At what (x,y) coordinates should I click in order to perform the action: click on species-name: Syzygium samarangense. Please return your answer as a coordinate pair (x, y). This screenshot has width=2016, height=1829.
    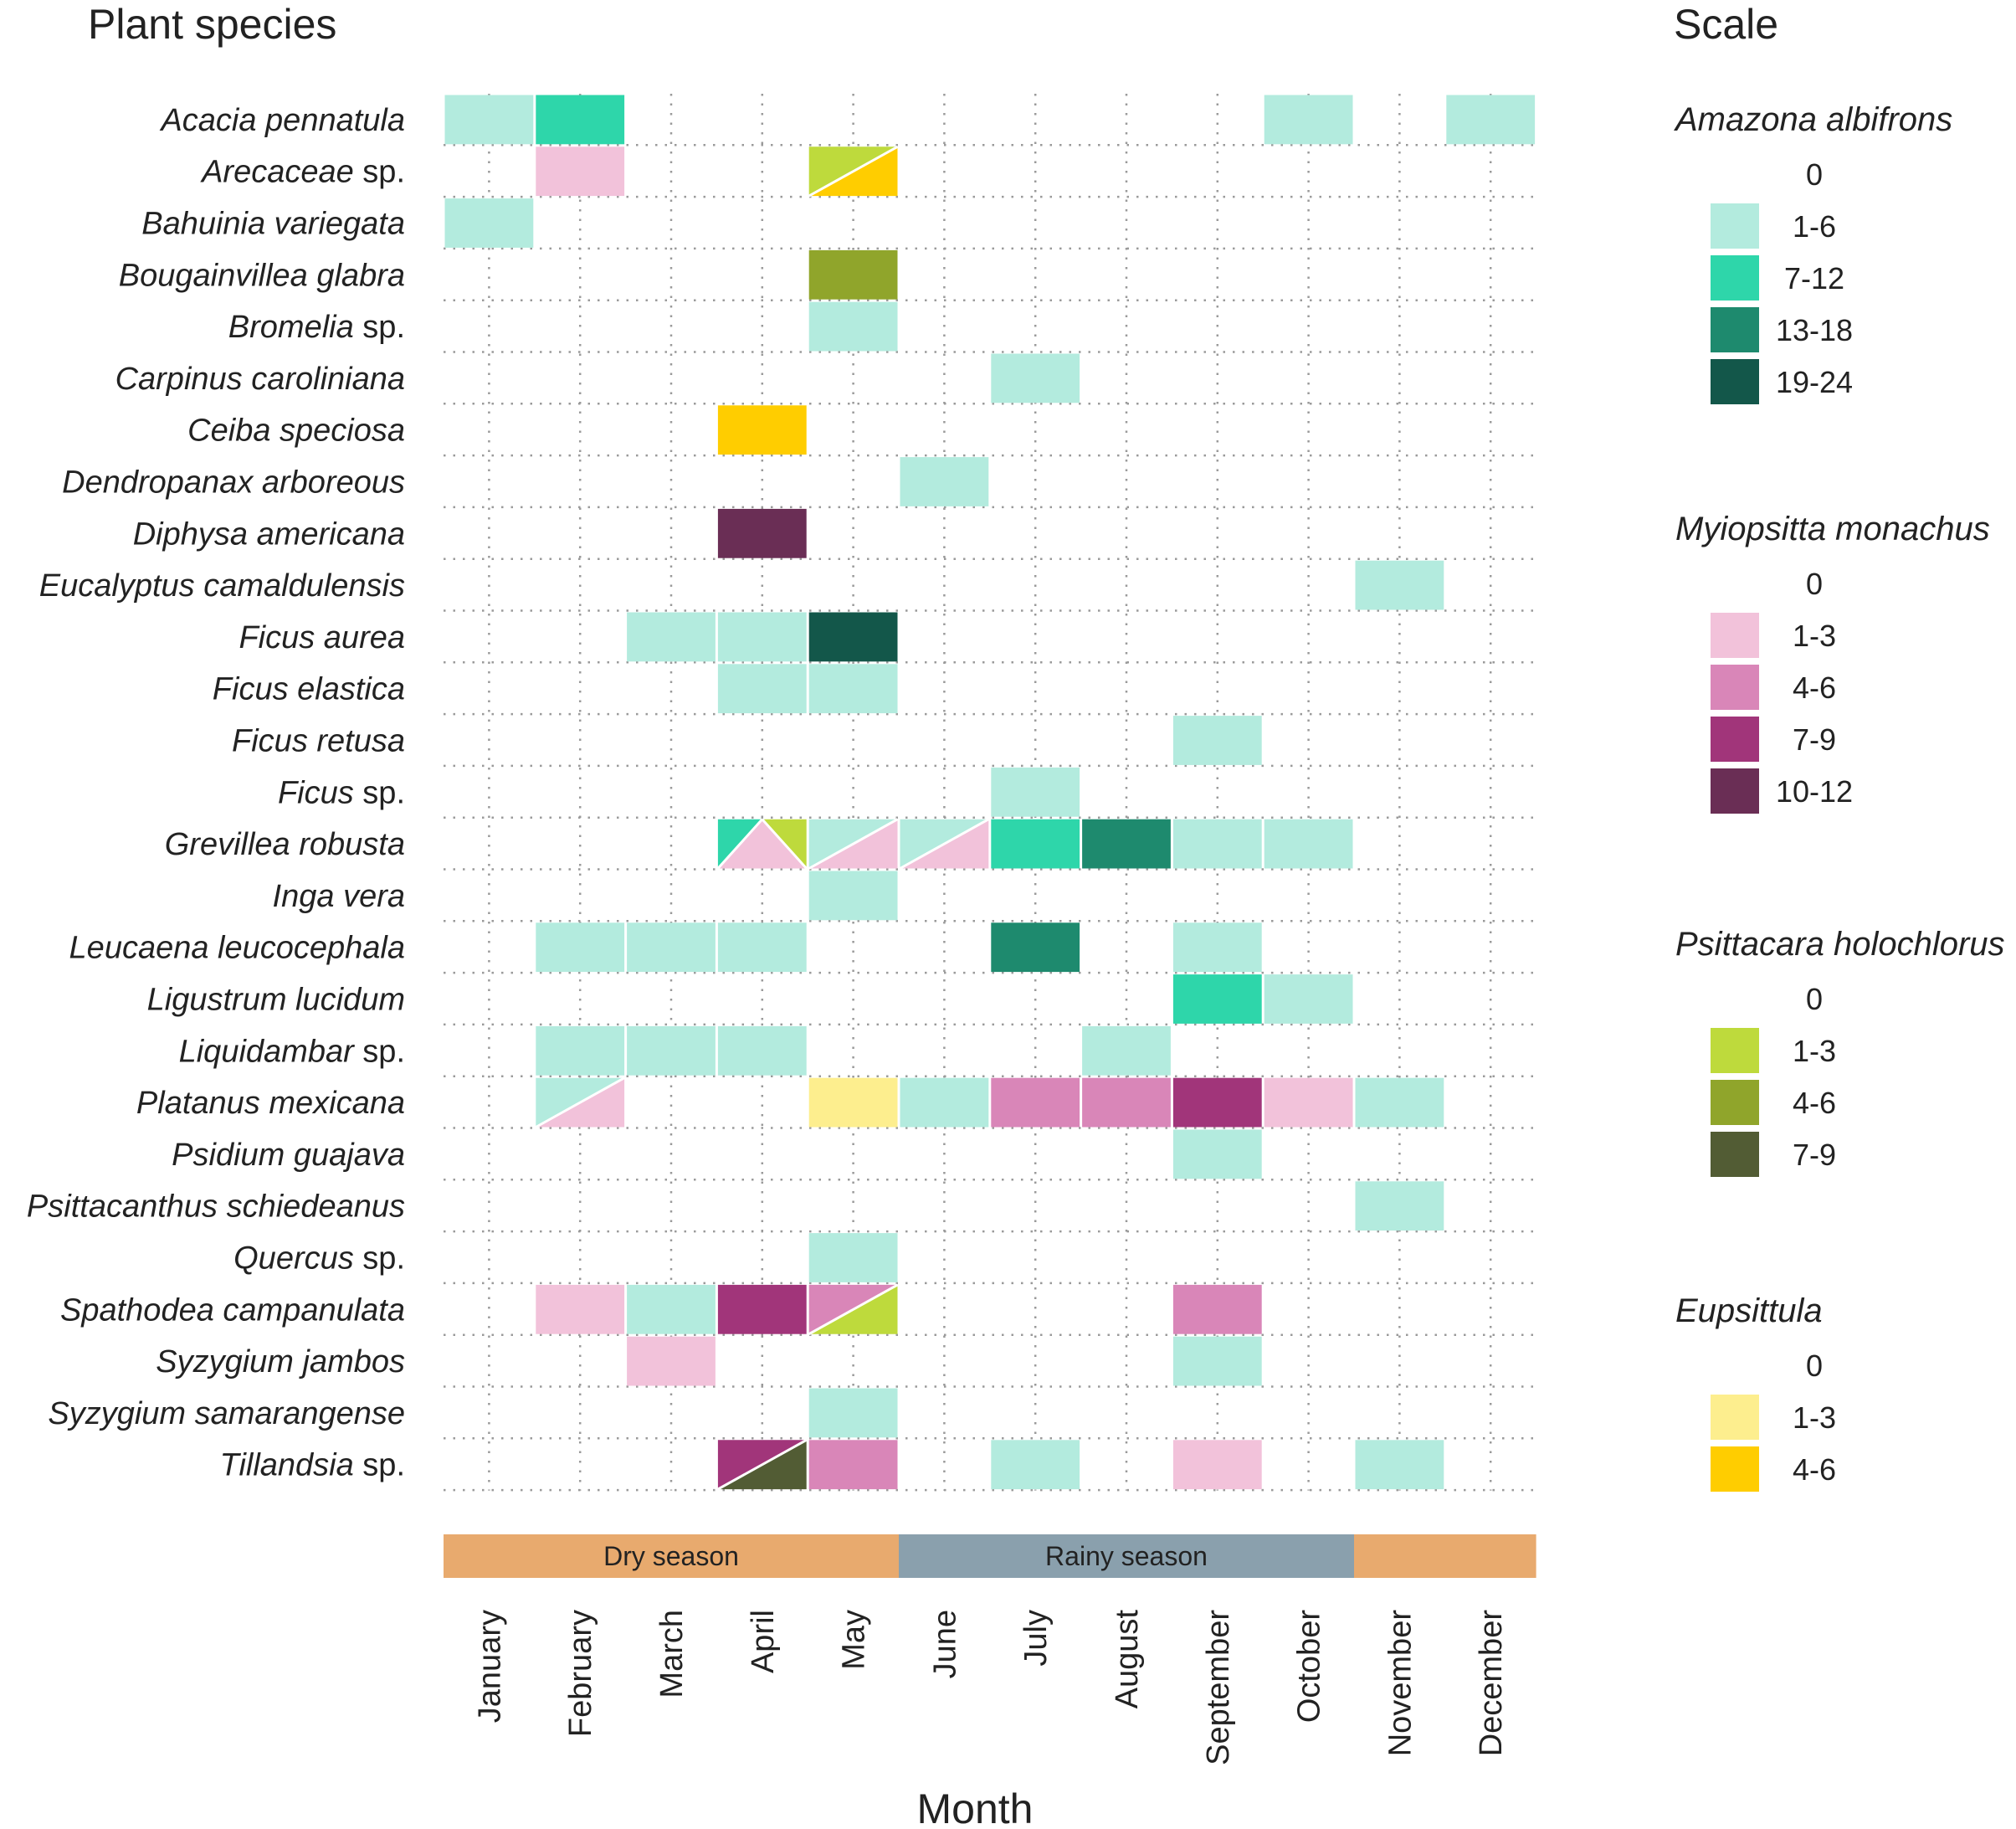
    Looking at the image, I should click on (227, 1413).